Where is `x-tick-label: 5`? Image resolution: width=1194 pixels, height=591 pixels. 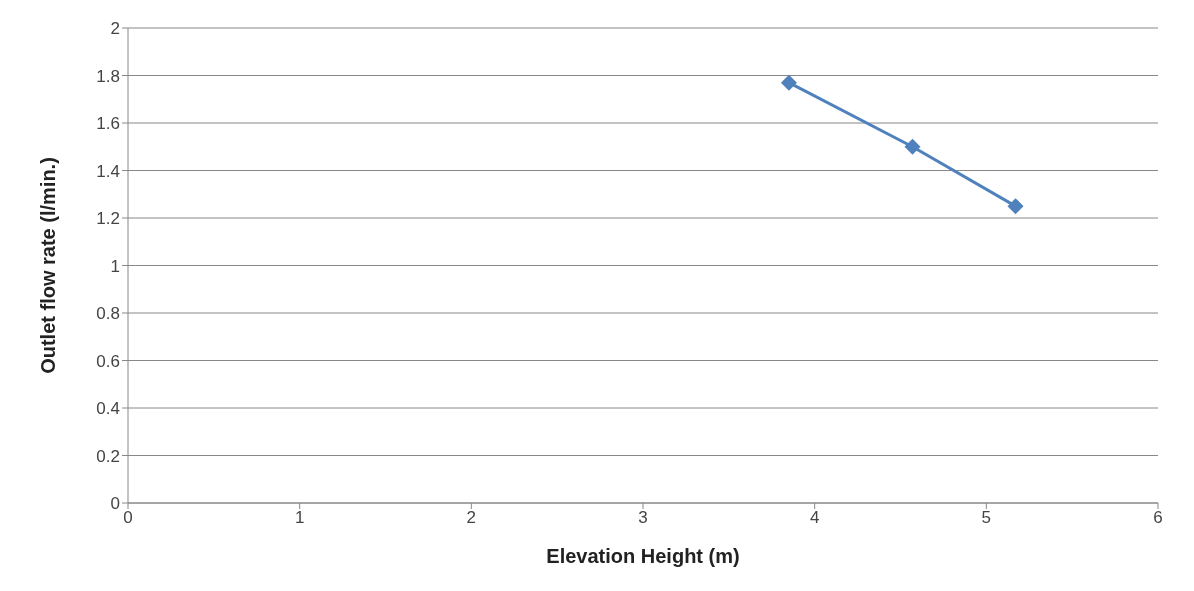
x-tick-label: 5 is located at coordinates (986, 518).